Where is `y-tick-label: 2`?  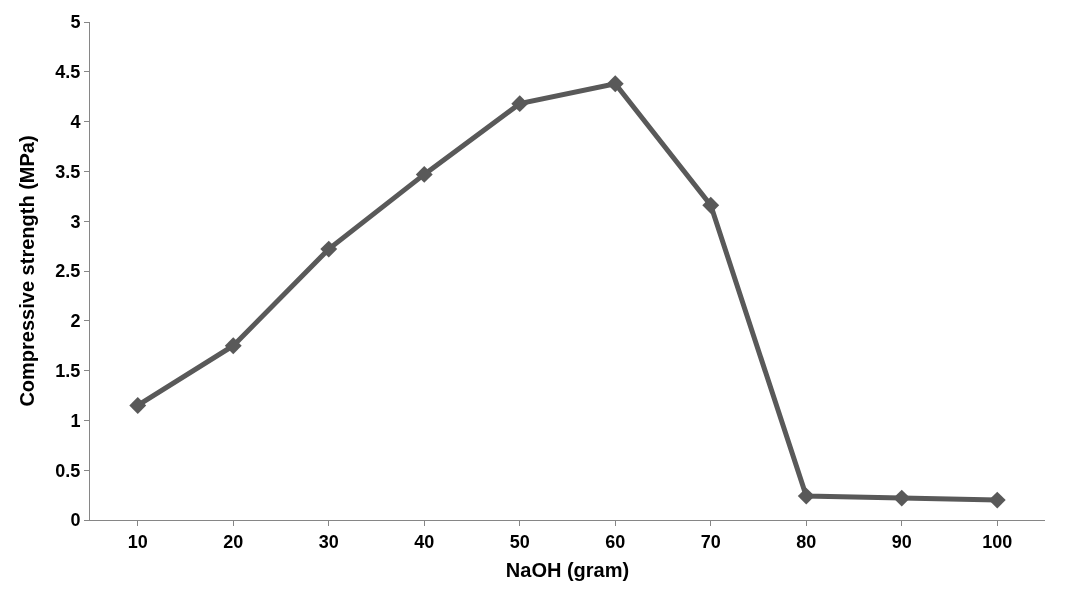
y-tick-label: 2 is located at coordinates (75, 321).